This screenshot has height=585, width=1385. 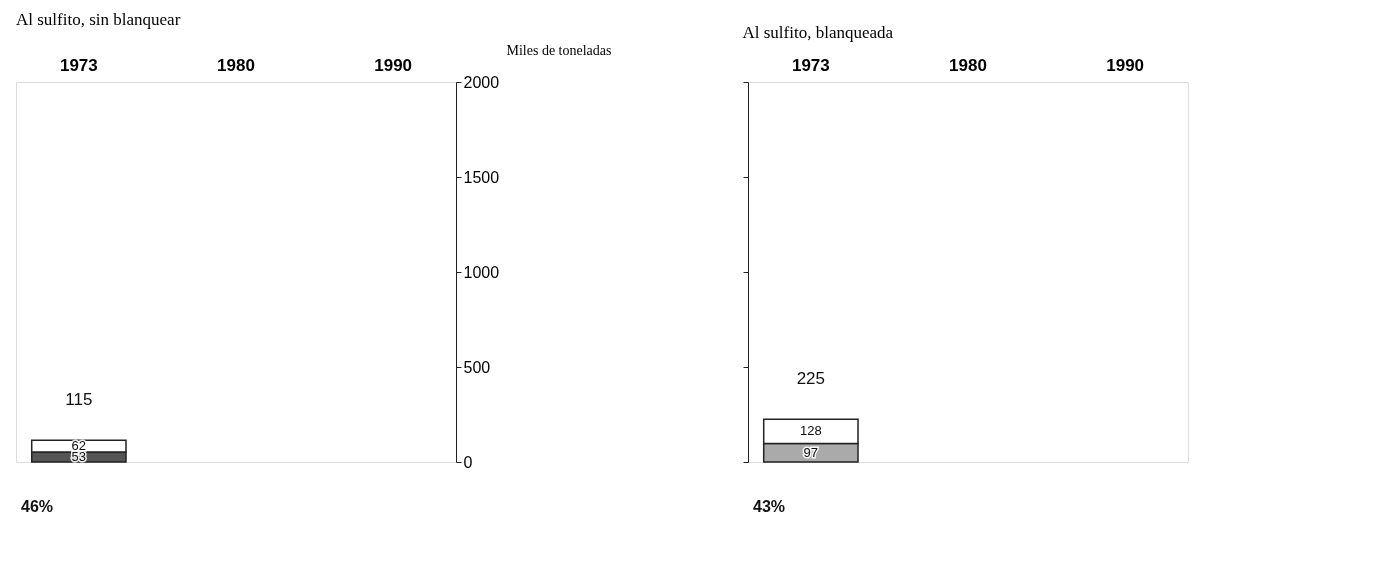 I want to click on text: 46%, so click(x=37, y=506).